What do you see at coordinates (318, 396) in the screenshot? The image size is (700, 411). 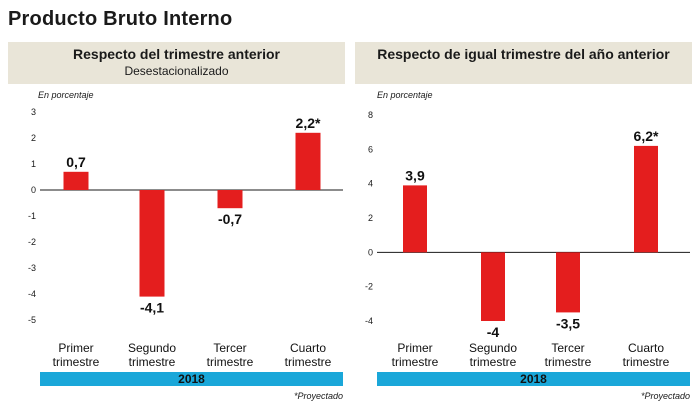 I see `left-footnote: *Proyectado` at bounding box center [318, 396].